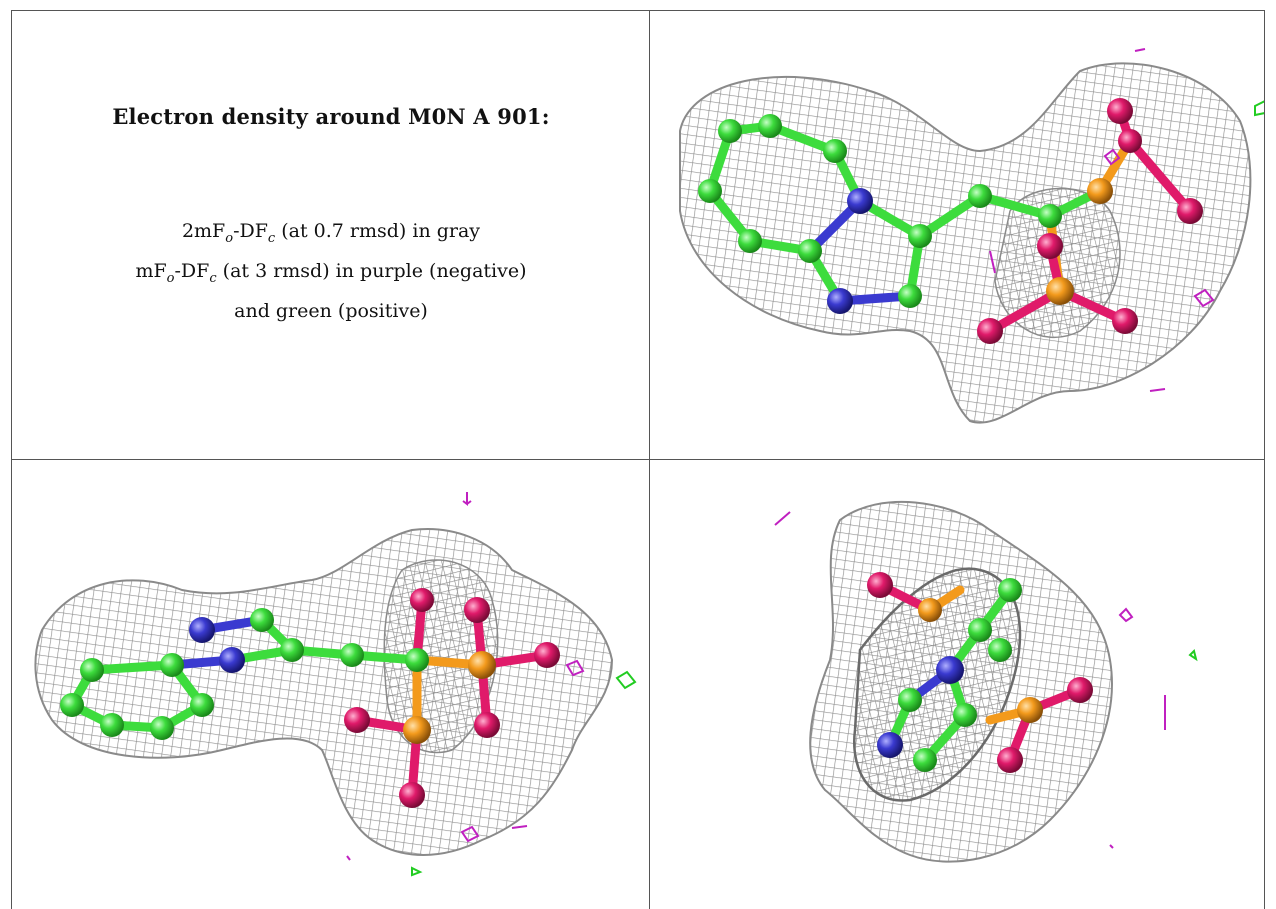  I want to click on legend-line-1-sub2: c, so click(271, 238).